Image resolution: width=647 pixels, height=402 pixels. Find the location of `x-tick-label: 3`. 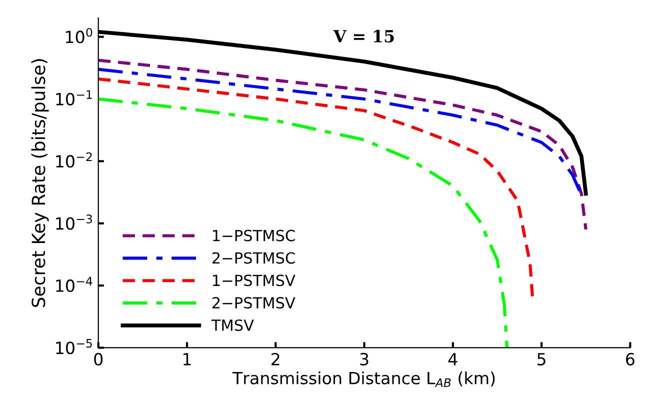

x-tick-label: 3 is located at coordinates (364, 359).